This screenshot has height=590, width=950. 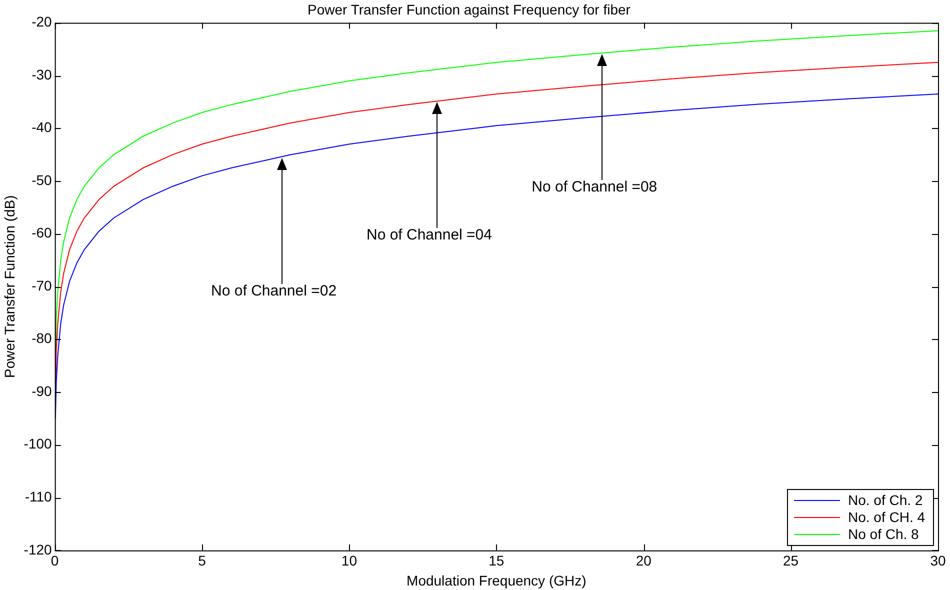 What do you see at coordinates (42, 232) in the screenshot?
I see `y-tick-label: -60` at bounding box center [42, 232].